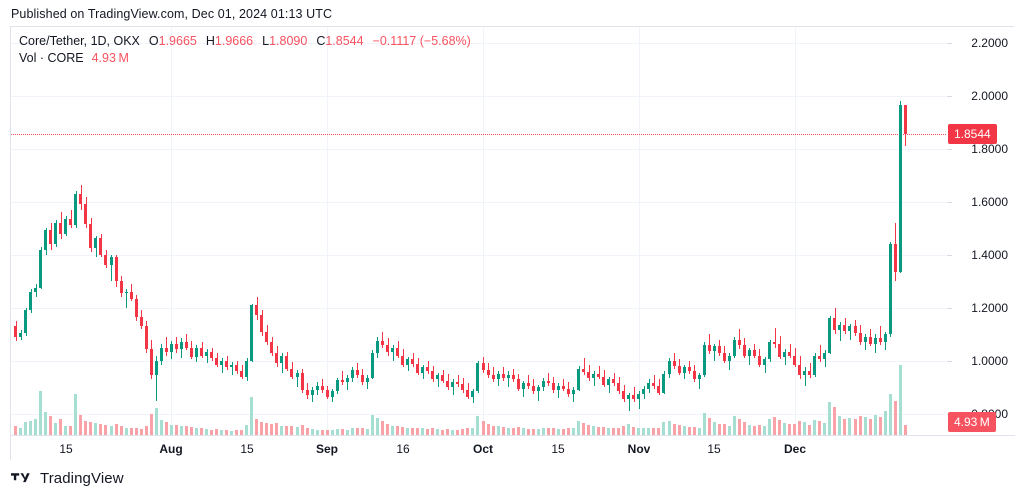 The image size is (1024, 502). What do you see at coordinates (989, 95) in the screenshot?
I see `price-scale-label: 2.0000` at bounding box center [989, 95].